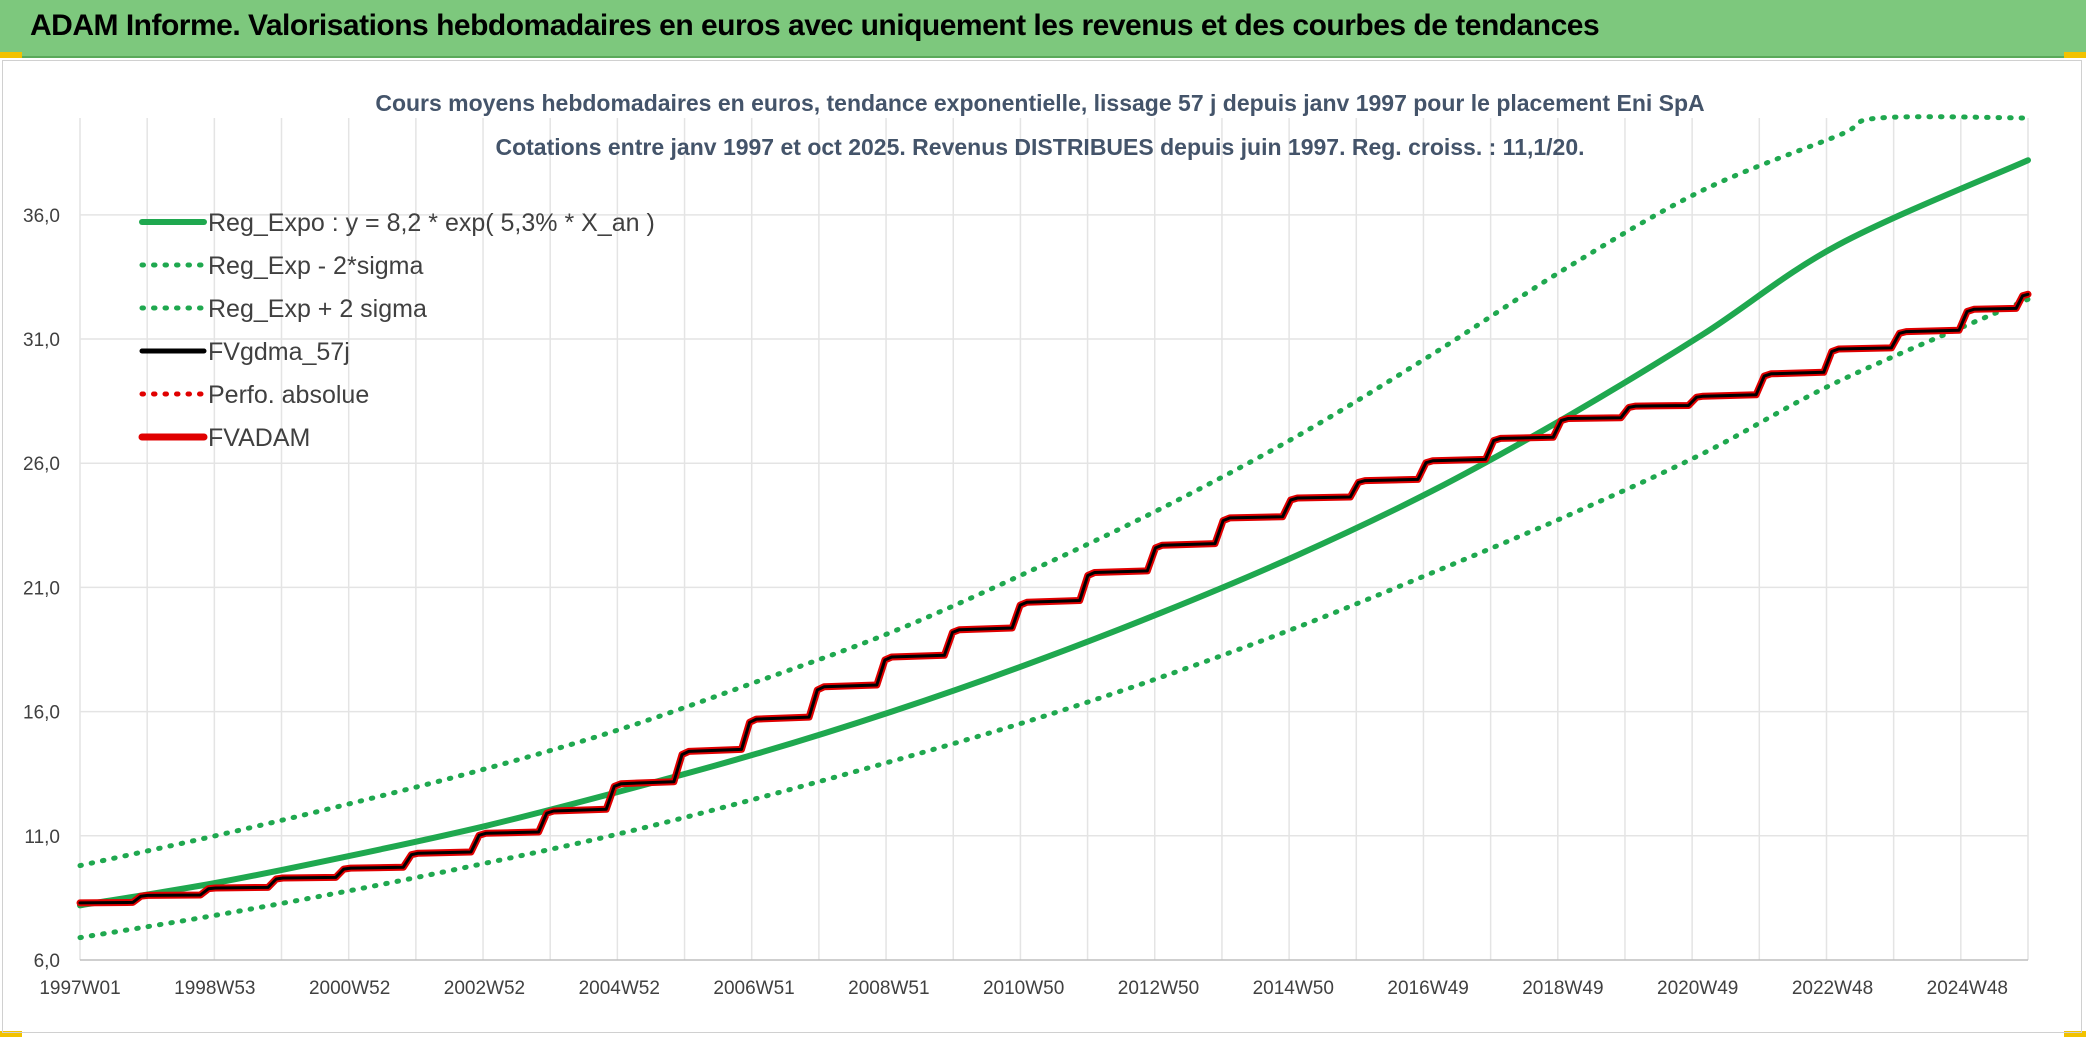 Image resolution: width=2086 pixels, height=1037 pixels. I want to click on x-tick-label: 2024W48, so click(1967, 988).